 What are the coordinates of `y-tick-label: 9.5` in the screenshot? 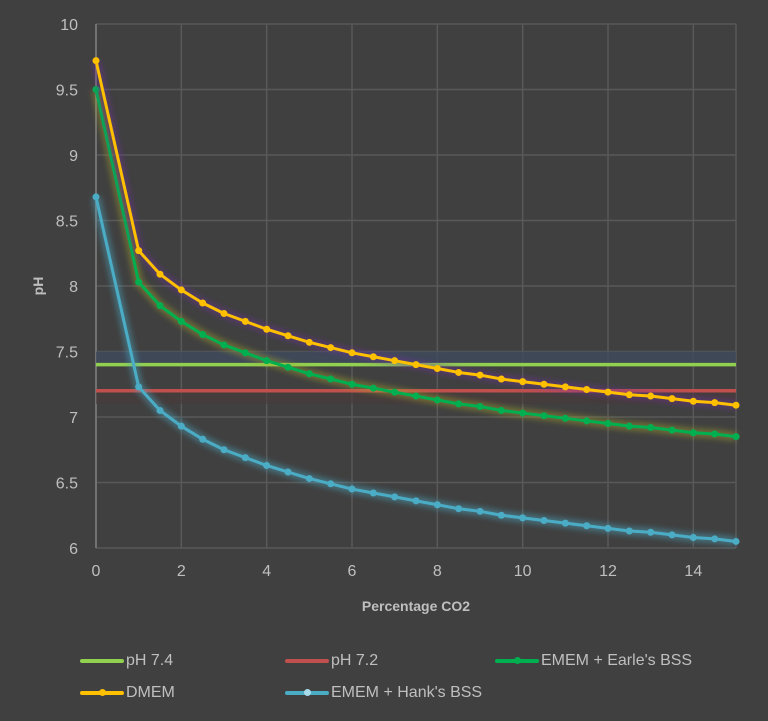 It's located at (67, 91).